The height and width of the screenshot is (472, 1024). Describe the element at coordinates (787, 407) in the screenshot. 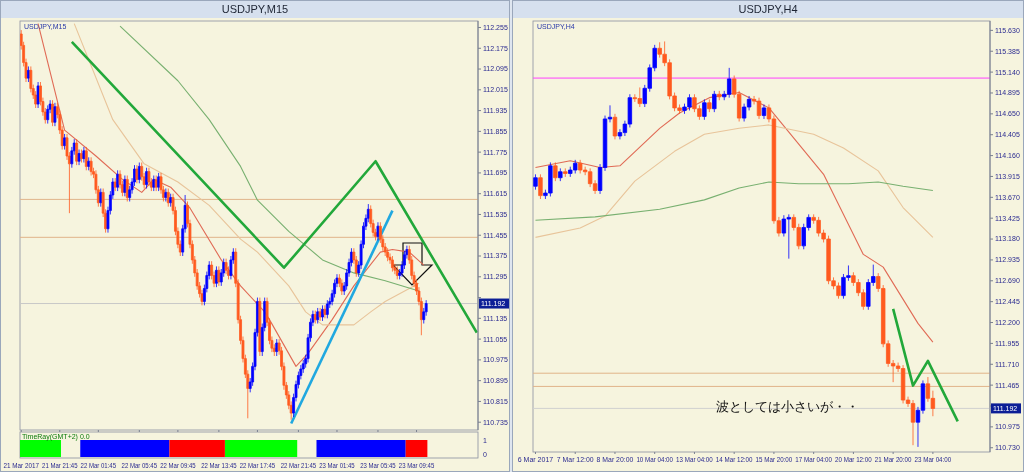

I see `annotation: 波としては小さいが・・` at that location.